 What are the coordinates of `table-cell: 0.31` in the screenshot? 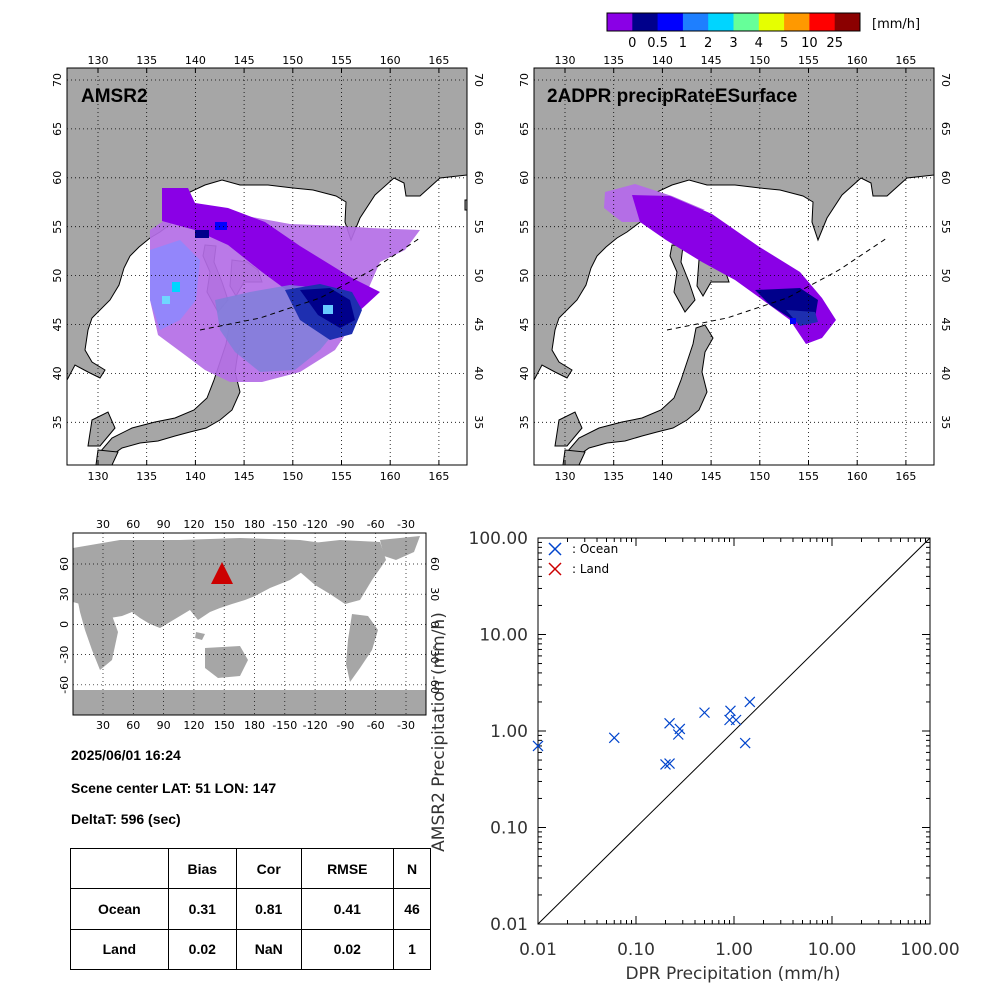 It's located at (202, 909).